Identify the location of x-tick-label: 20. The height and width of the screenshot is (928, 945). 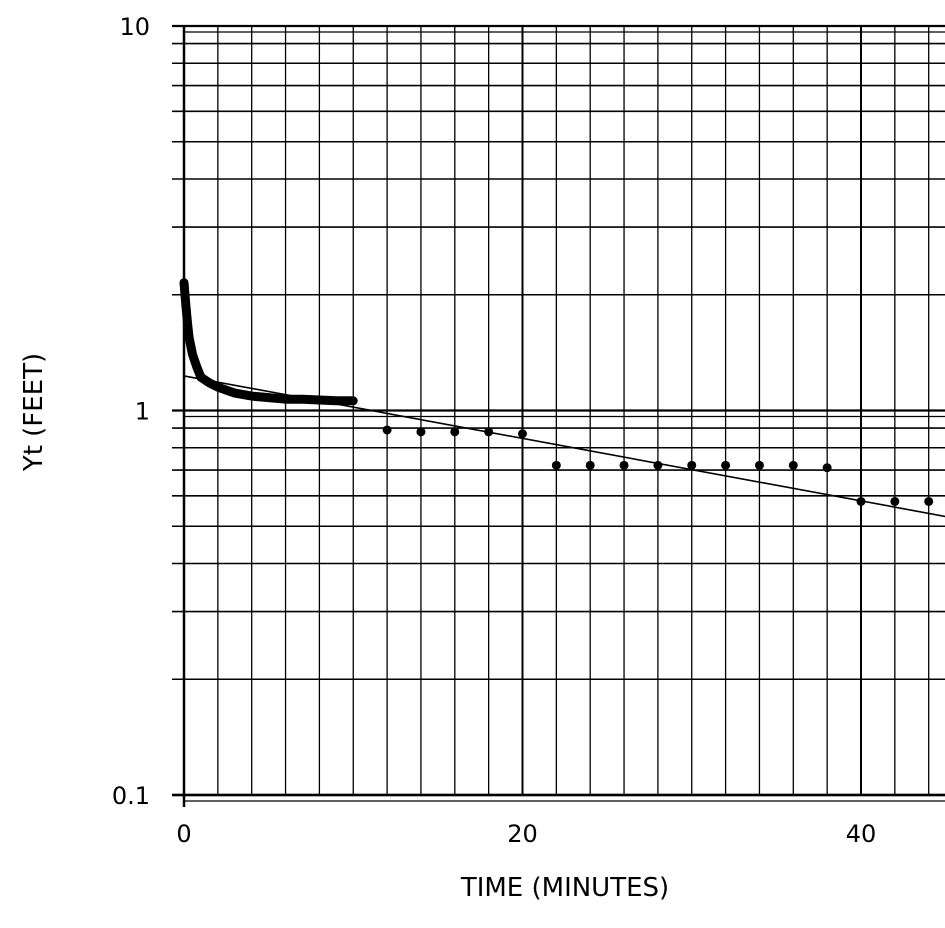
(522, 834).